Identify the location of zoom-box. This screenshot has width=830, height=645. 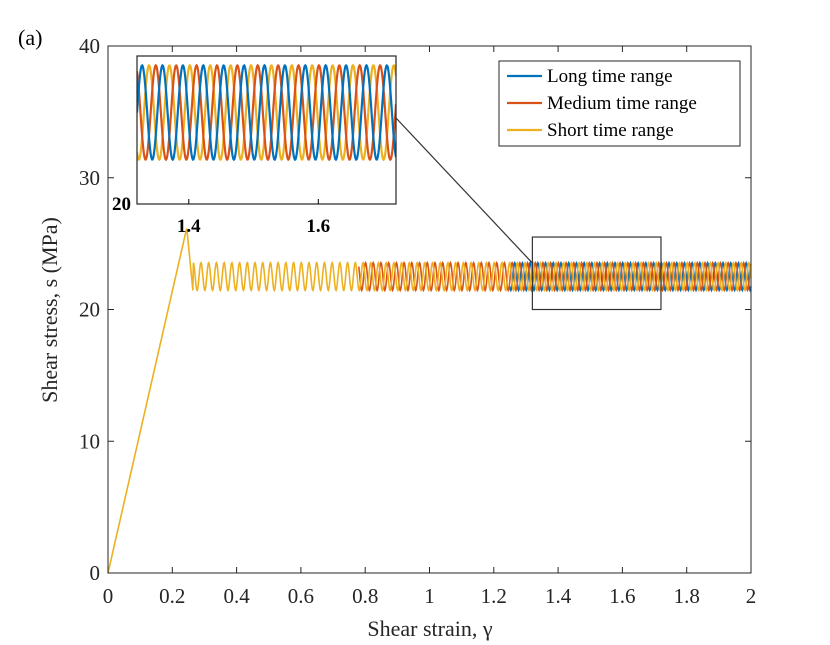
(596, 273).